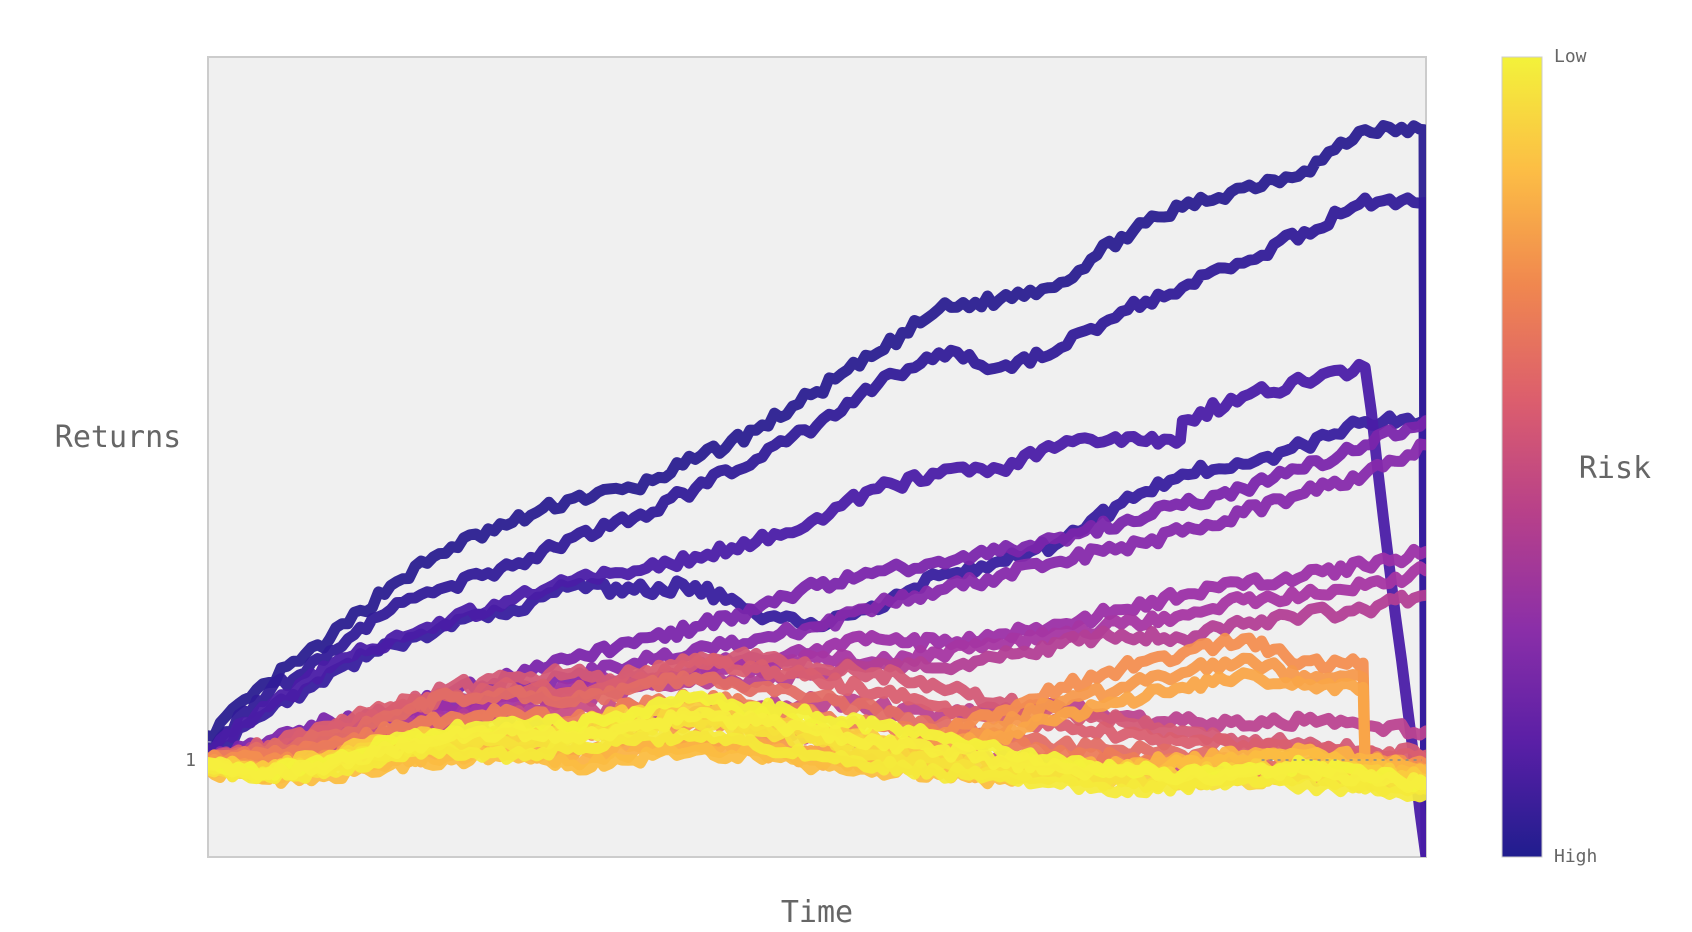 This screenshot has width=1692, height=932. I want to click on colorbar-title: Risk, so click(1615, 468).